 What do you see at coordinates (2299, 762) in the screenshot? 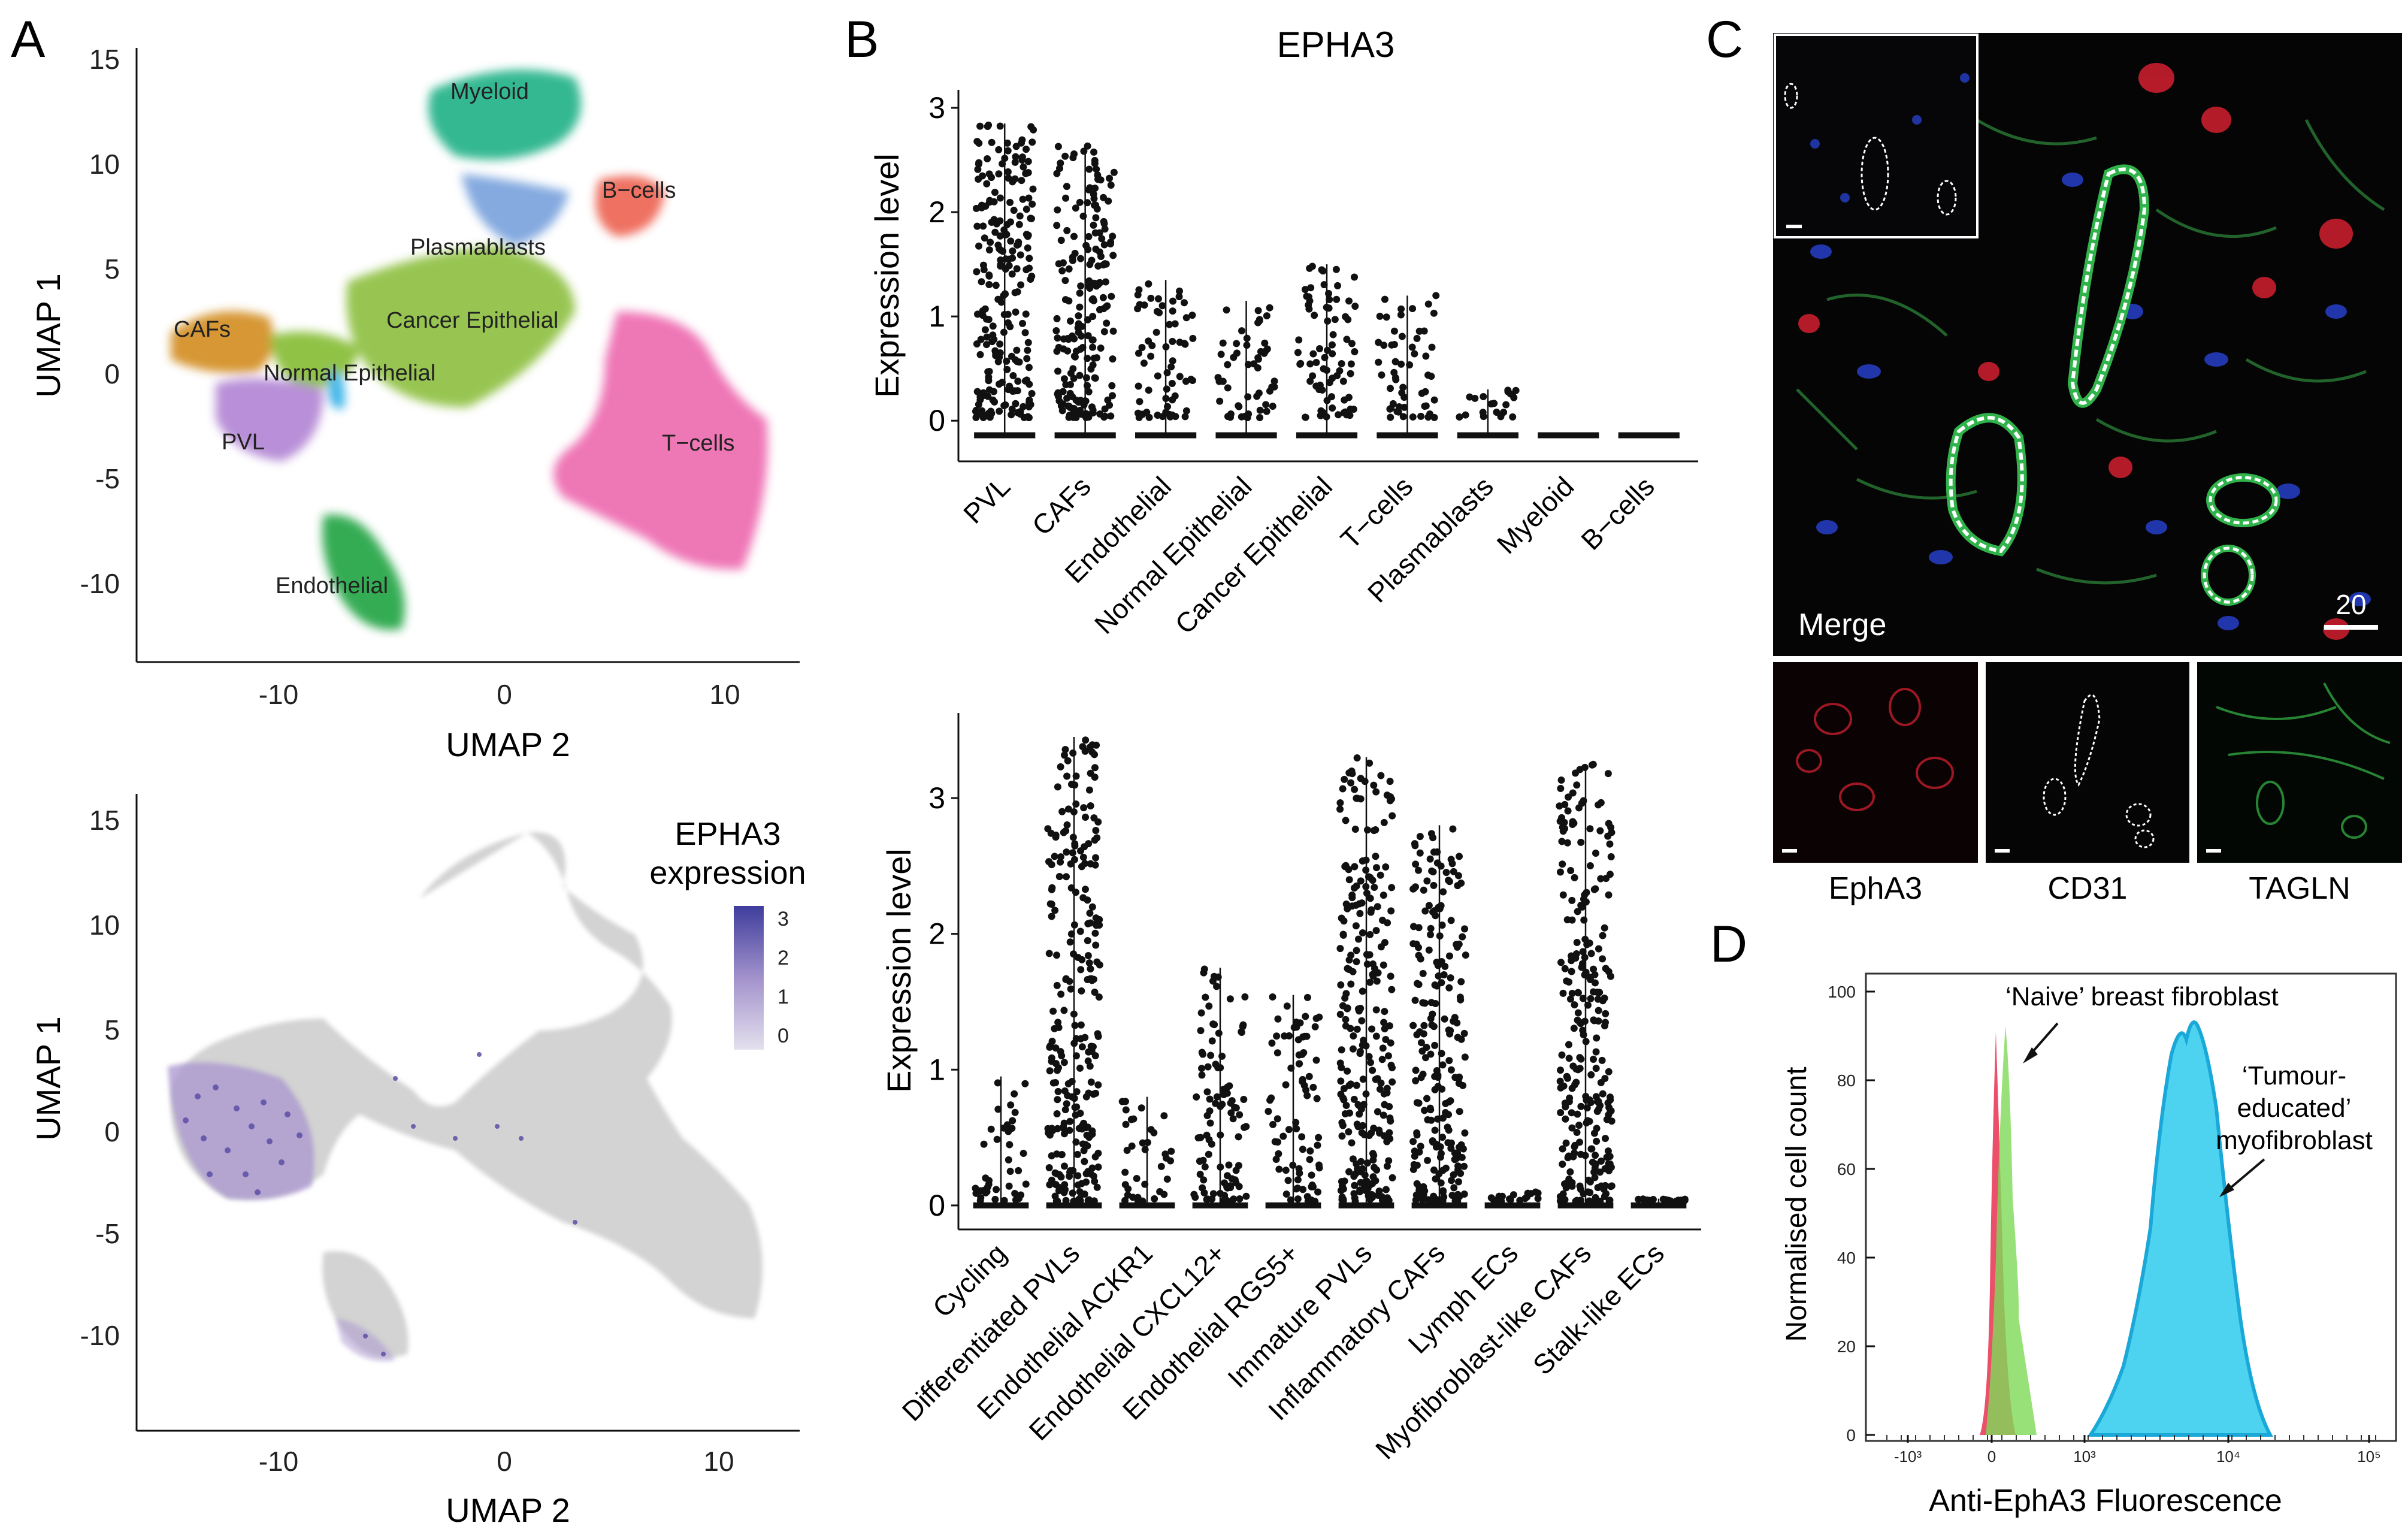
I see `tagln-channel-image` at bounding box center [2299, 762].